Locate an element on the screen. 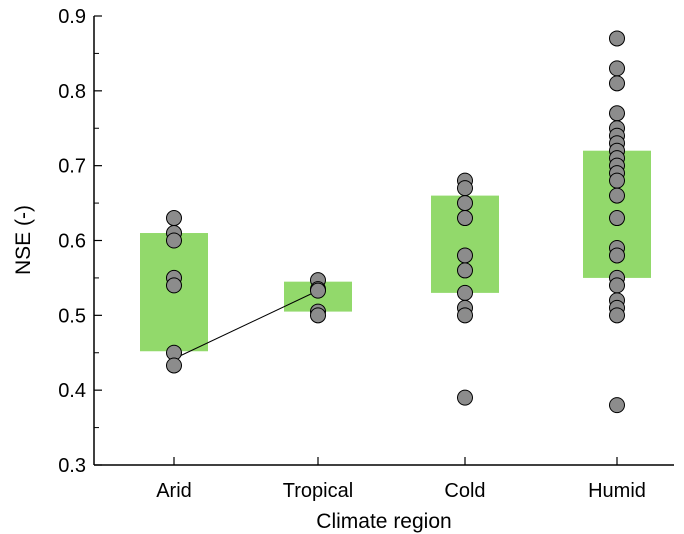  y-tick-label: 0.9 is located at coordinates (72, 17).